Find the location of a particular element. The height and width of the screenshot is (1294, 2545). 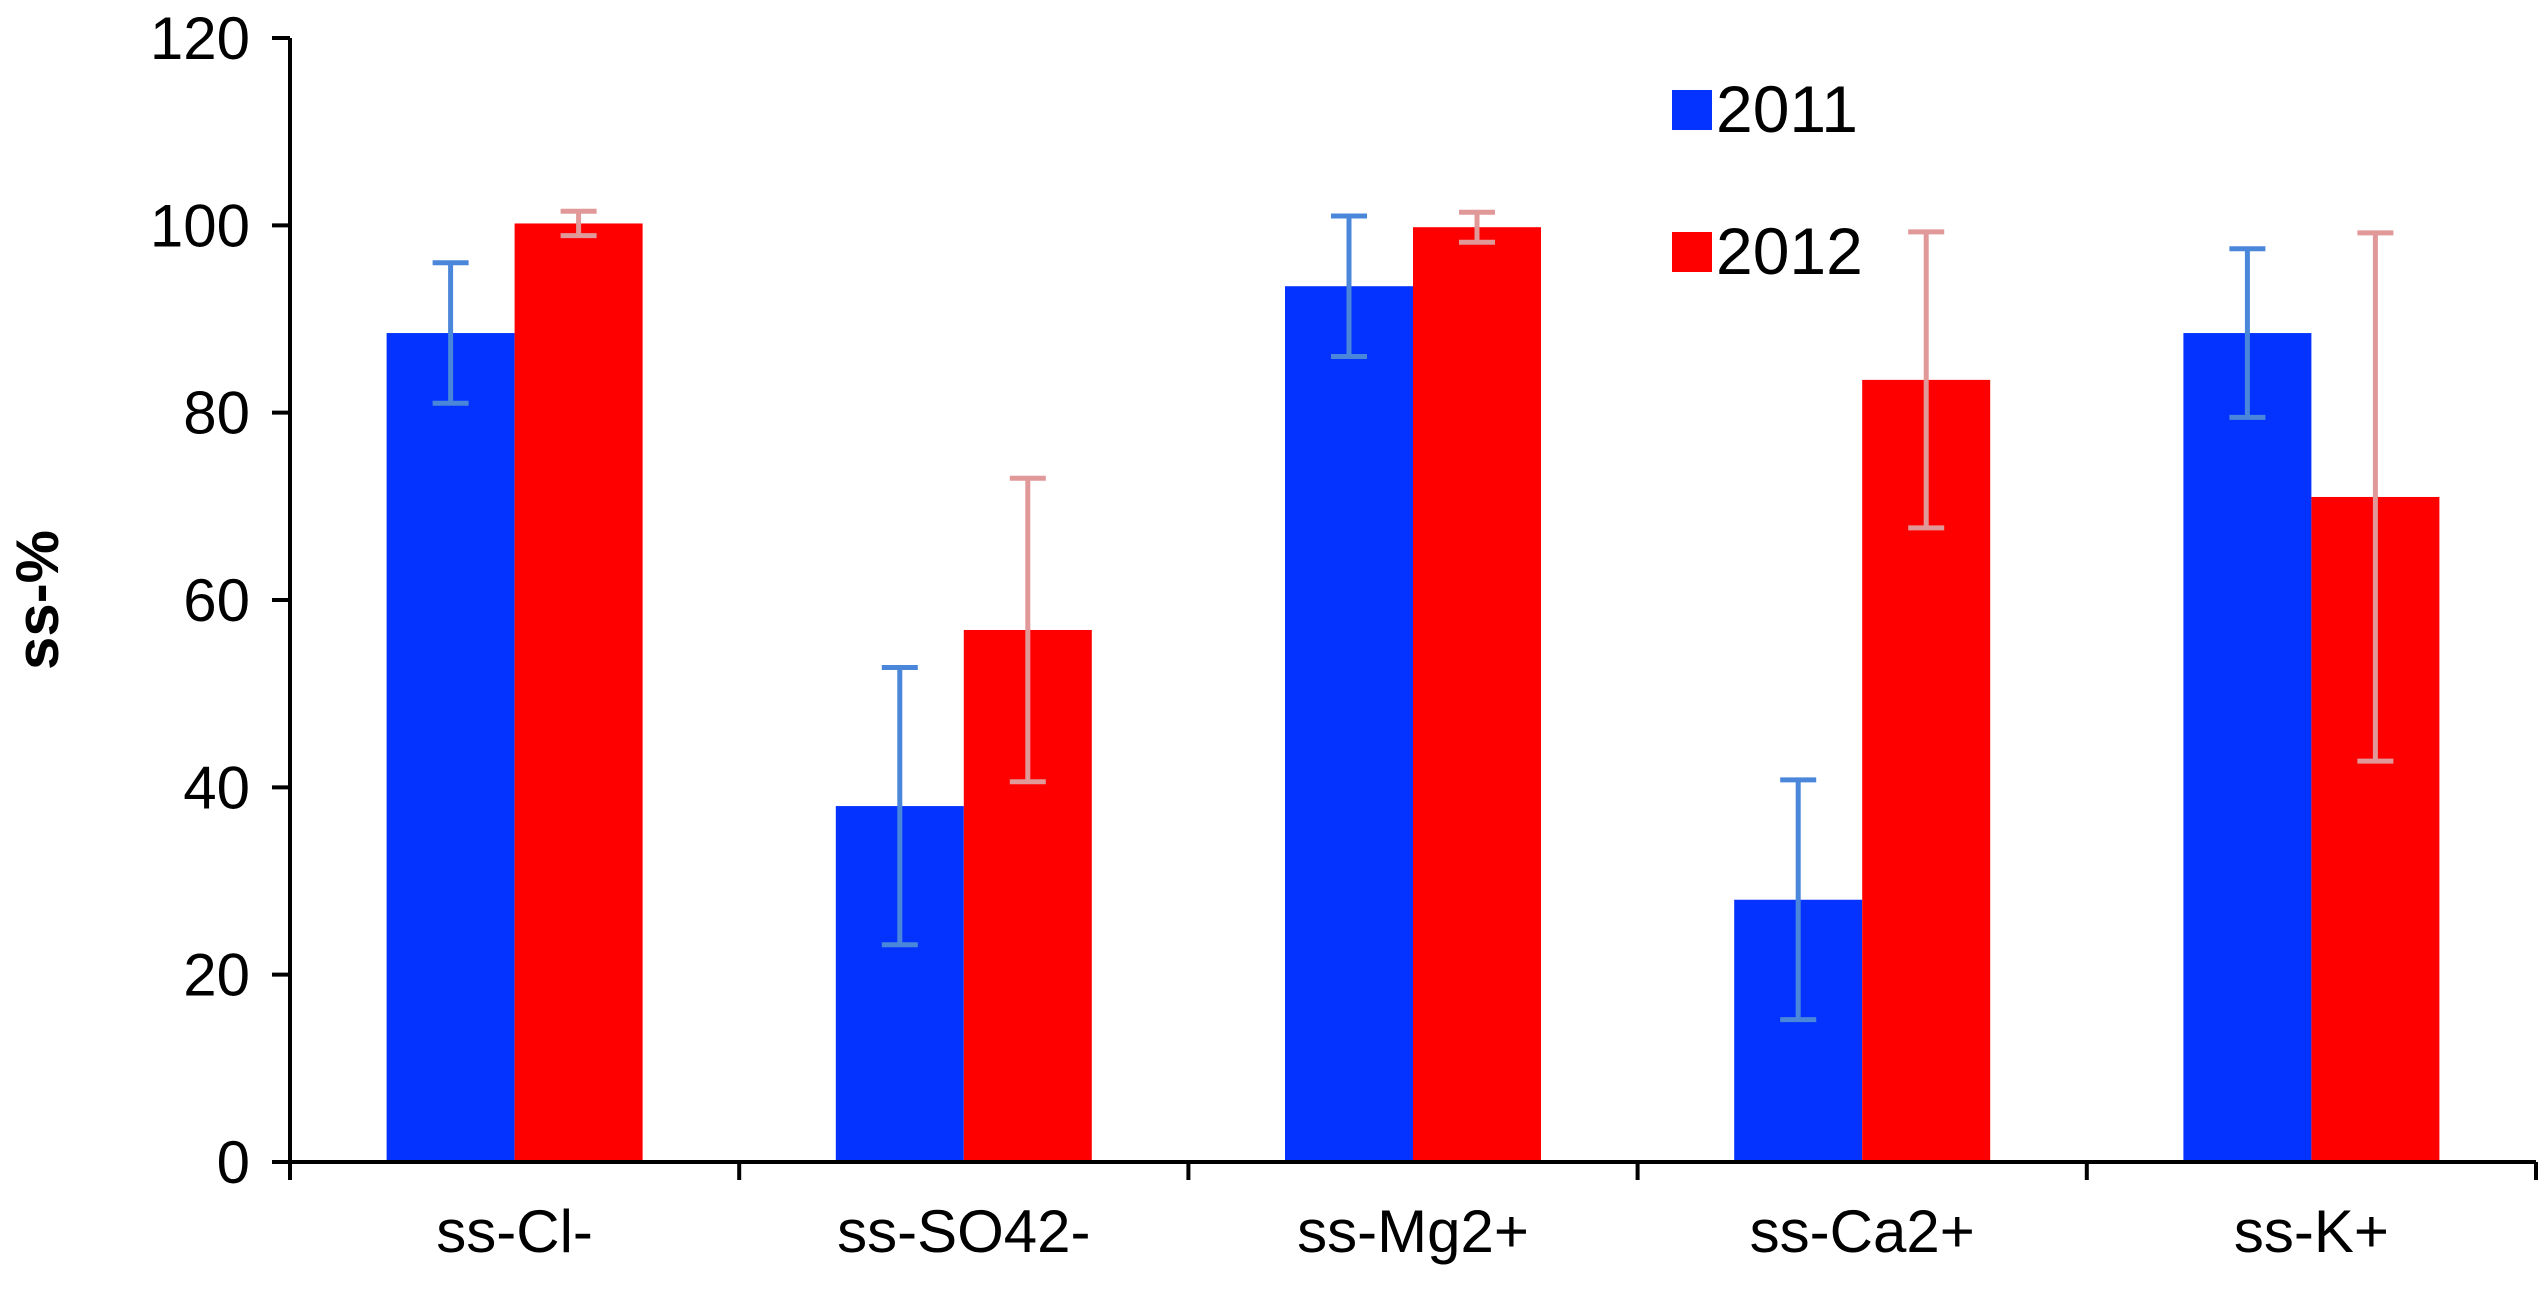

y-tick-label: 60 is located at coordinates (216, 600).